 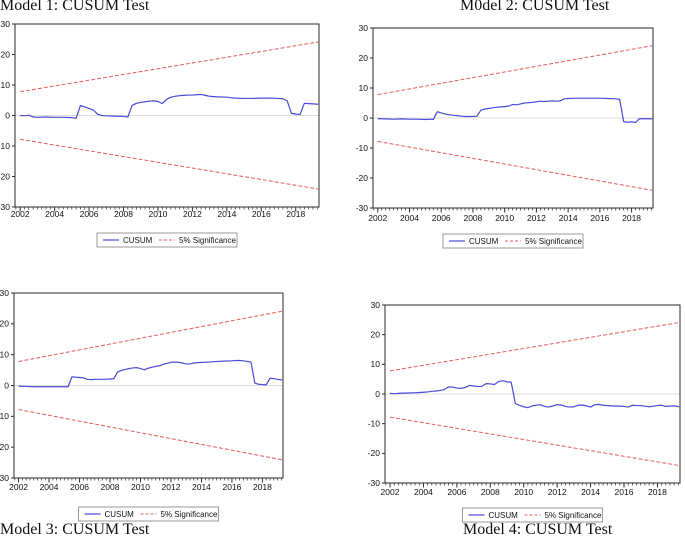 What do you see at coordinates (538, 529) in the screenshot?
I see `chart-title-model-4: Model 4: CUSUM Test` at bounding box center [538, 529].